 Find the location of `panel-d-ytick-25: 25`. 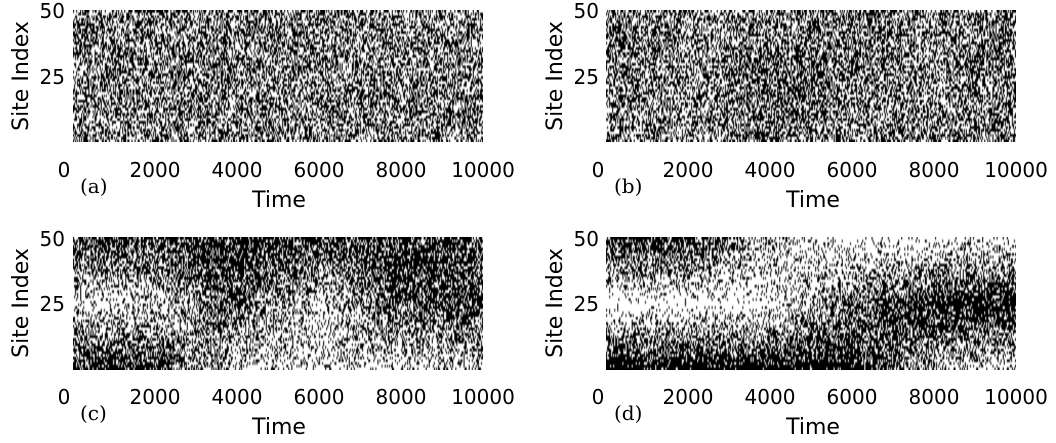

panel-d-ytick-25: 25 is located at coordinates (586, 304).